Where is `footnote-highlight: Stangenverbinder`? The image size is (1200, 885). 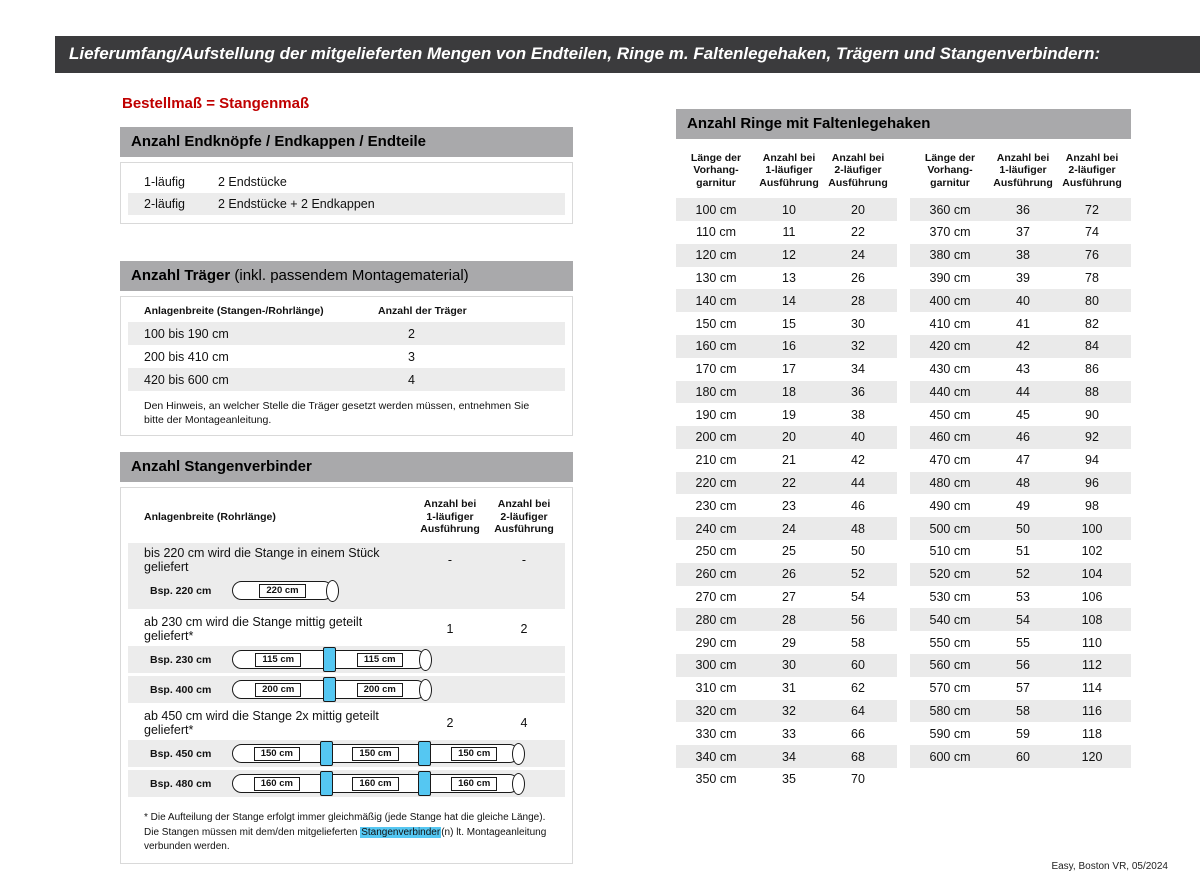 footnote-highlight: Stangenverbinder is located at coordinates (401, 832).